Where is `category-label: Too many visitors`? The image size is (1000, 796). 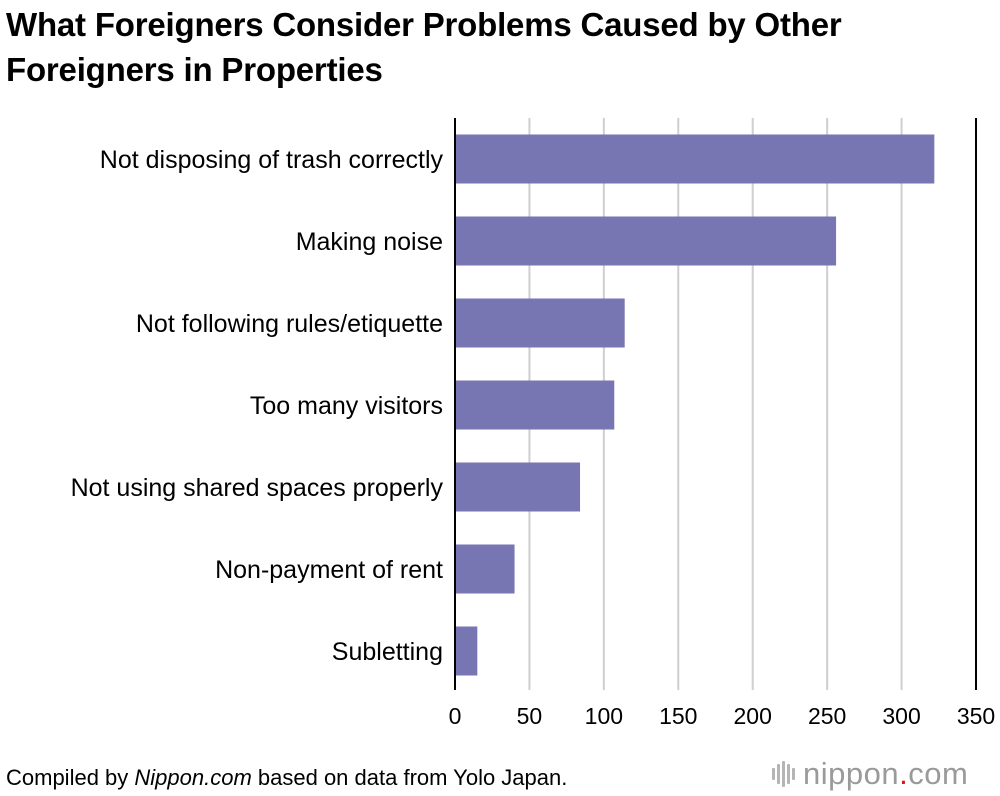 category-label: Too many visitors is located at coordinates (346, 406).